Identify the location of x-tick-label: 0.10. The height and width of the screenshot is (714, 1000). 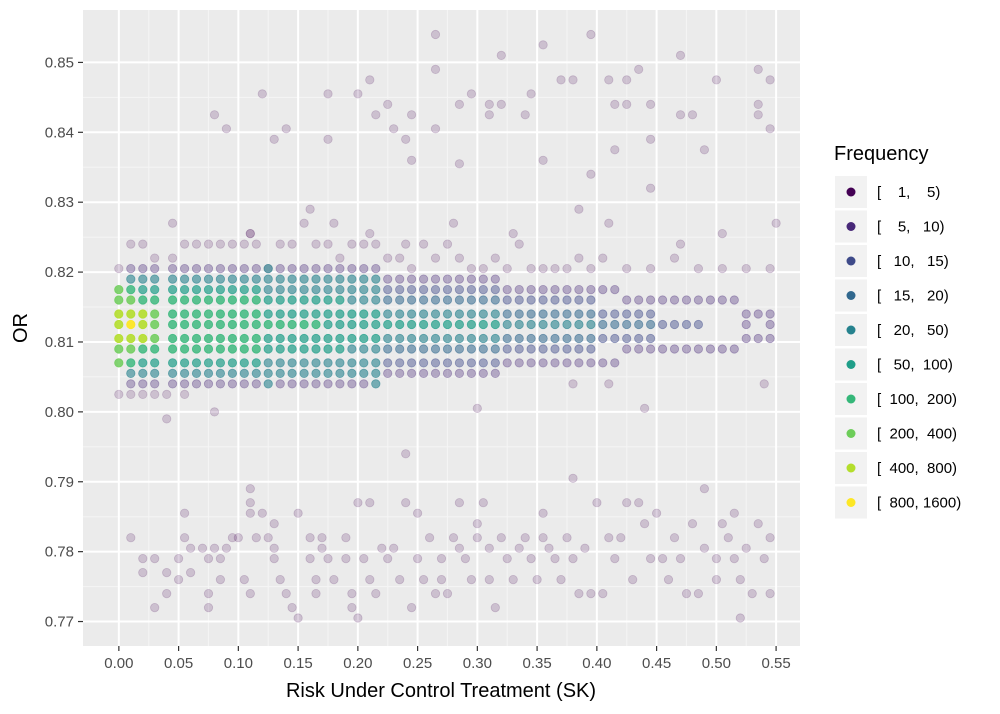
(238, 663).